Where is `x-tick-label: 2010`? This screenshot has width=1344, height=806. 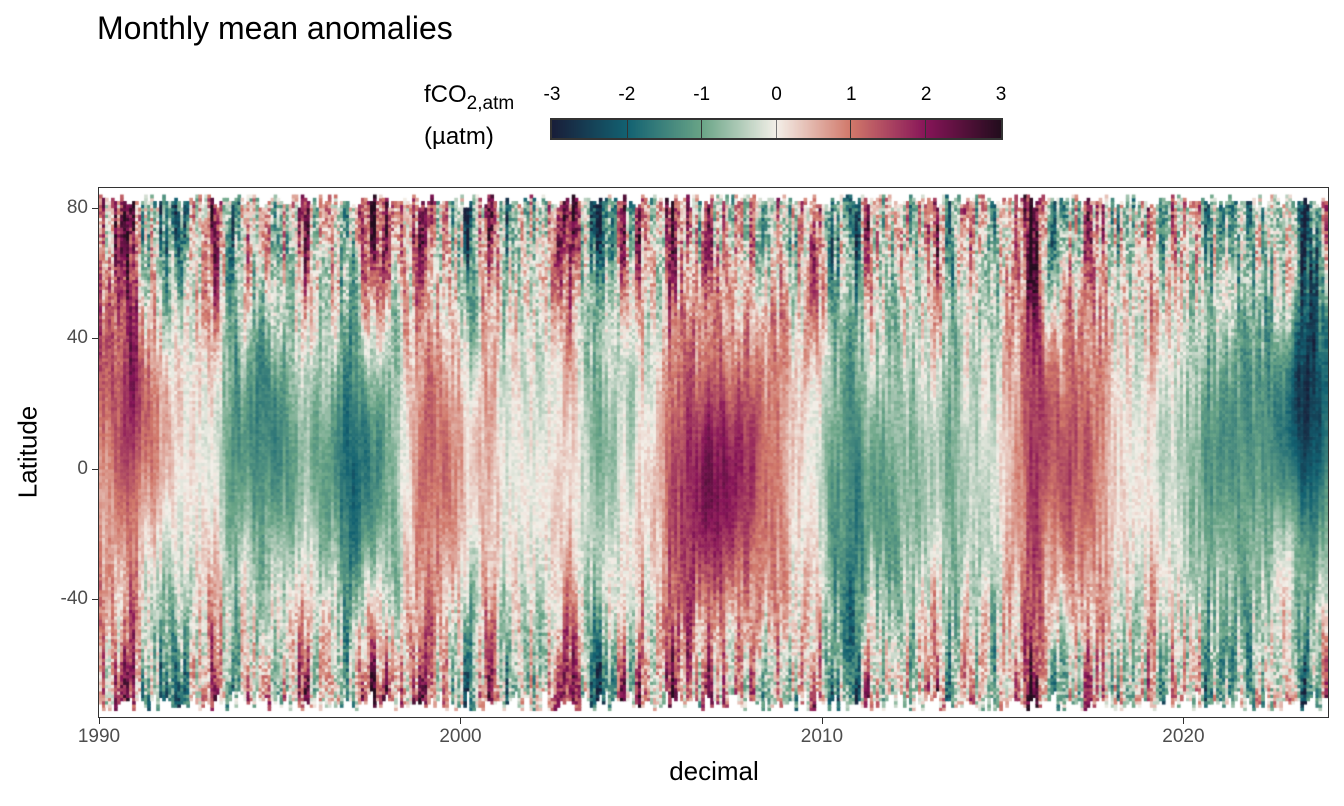 x-tick-label: 2010 is located at coordinates (822, 736).